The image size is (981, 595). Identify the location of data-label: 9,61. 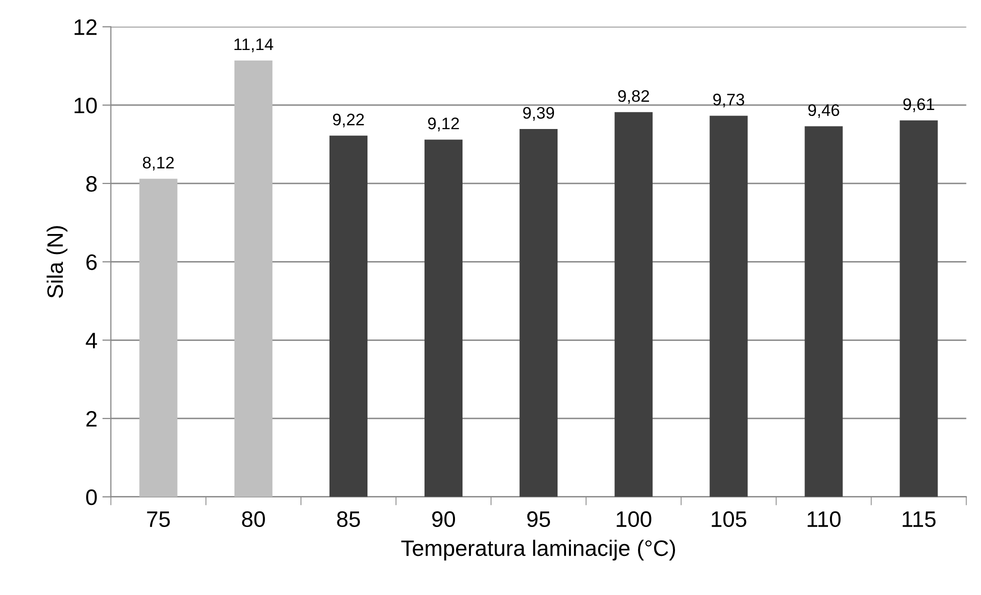
(918, 105).